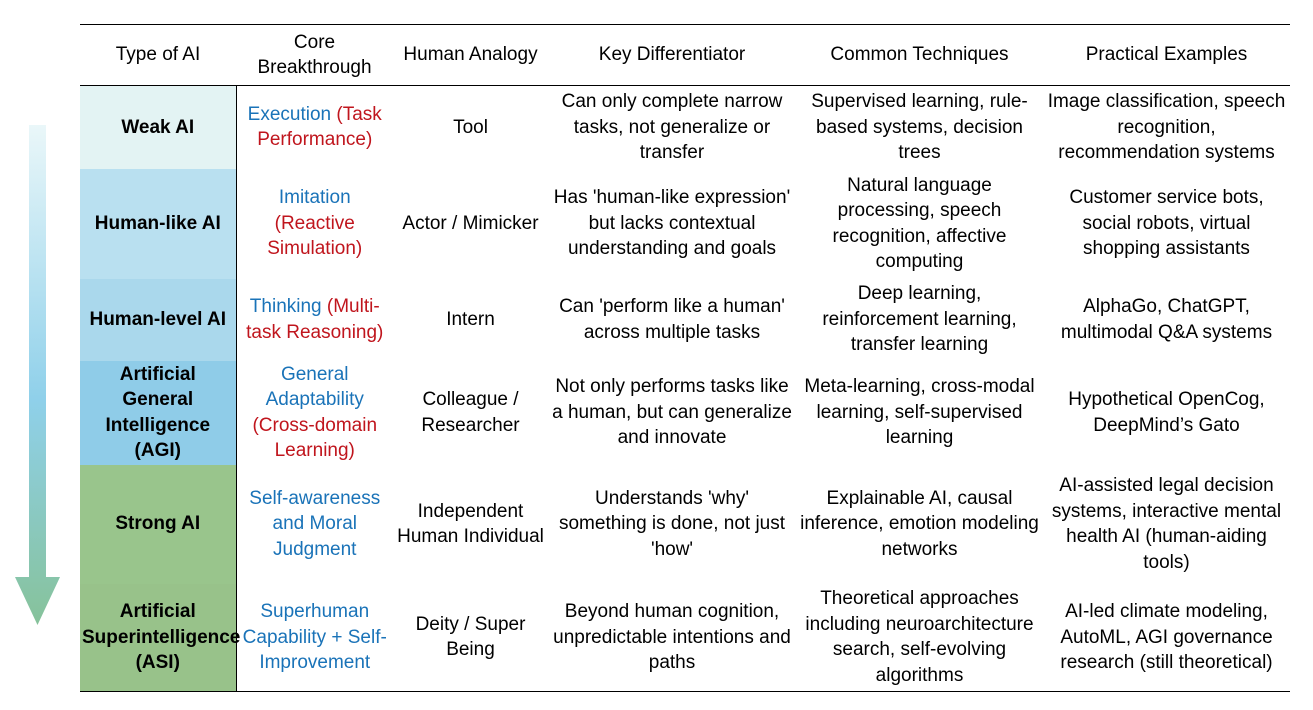  What do you see at coordinates (470, 55) in the screenshot?
I see `header-analogy: Human Analogy` at bounding box center [470, 55].